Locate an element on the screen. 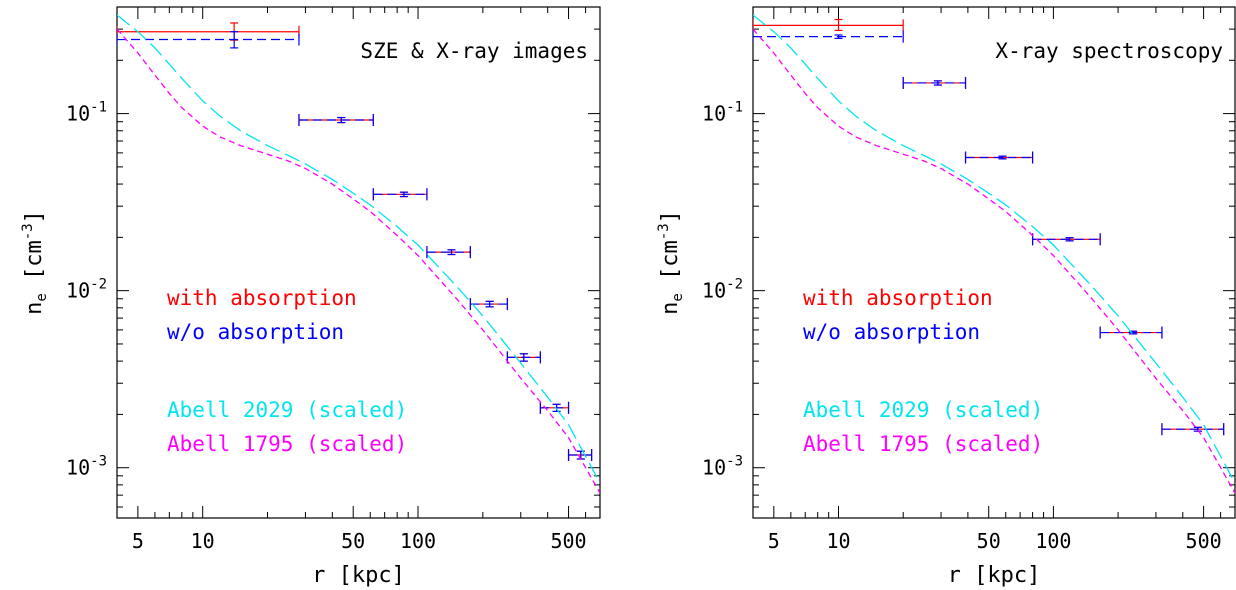 The width and height of the screenshot is (1236, 590). panel-title: SZE & X-ray images is located at coordinates (474, 51).